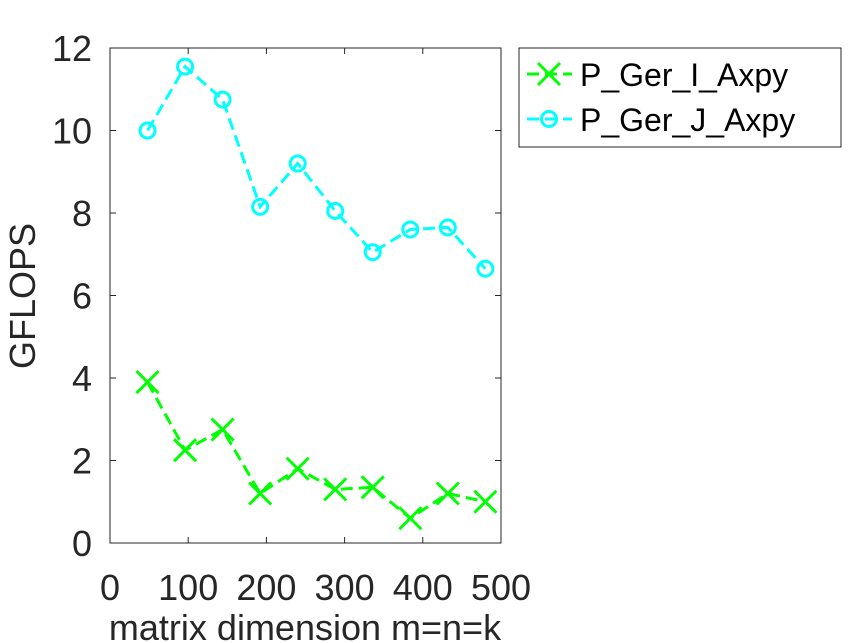  What do you see at coordinates (501, 587) in the screenshot?
I see `x-tick-label: 500` at bounding box center [501, 587].